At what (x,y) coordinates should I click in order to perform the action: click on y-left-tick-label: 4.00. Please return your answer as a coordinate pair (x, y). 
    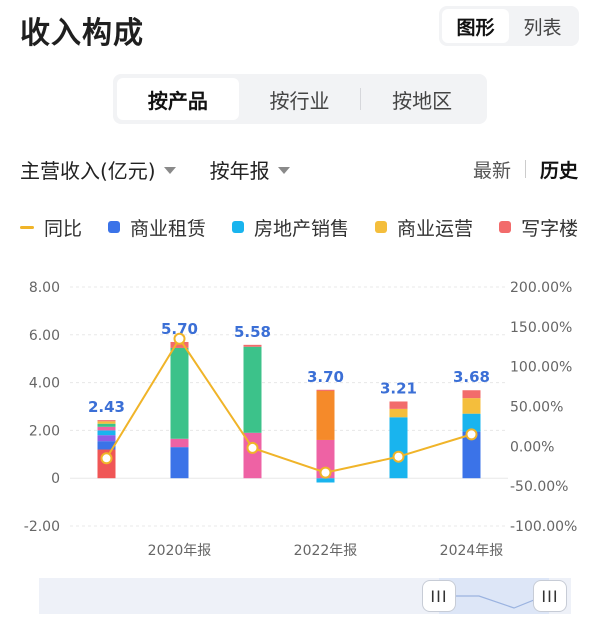
    Looking at the image, I should click on (44, 384).